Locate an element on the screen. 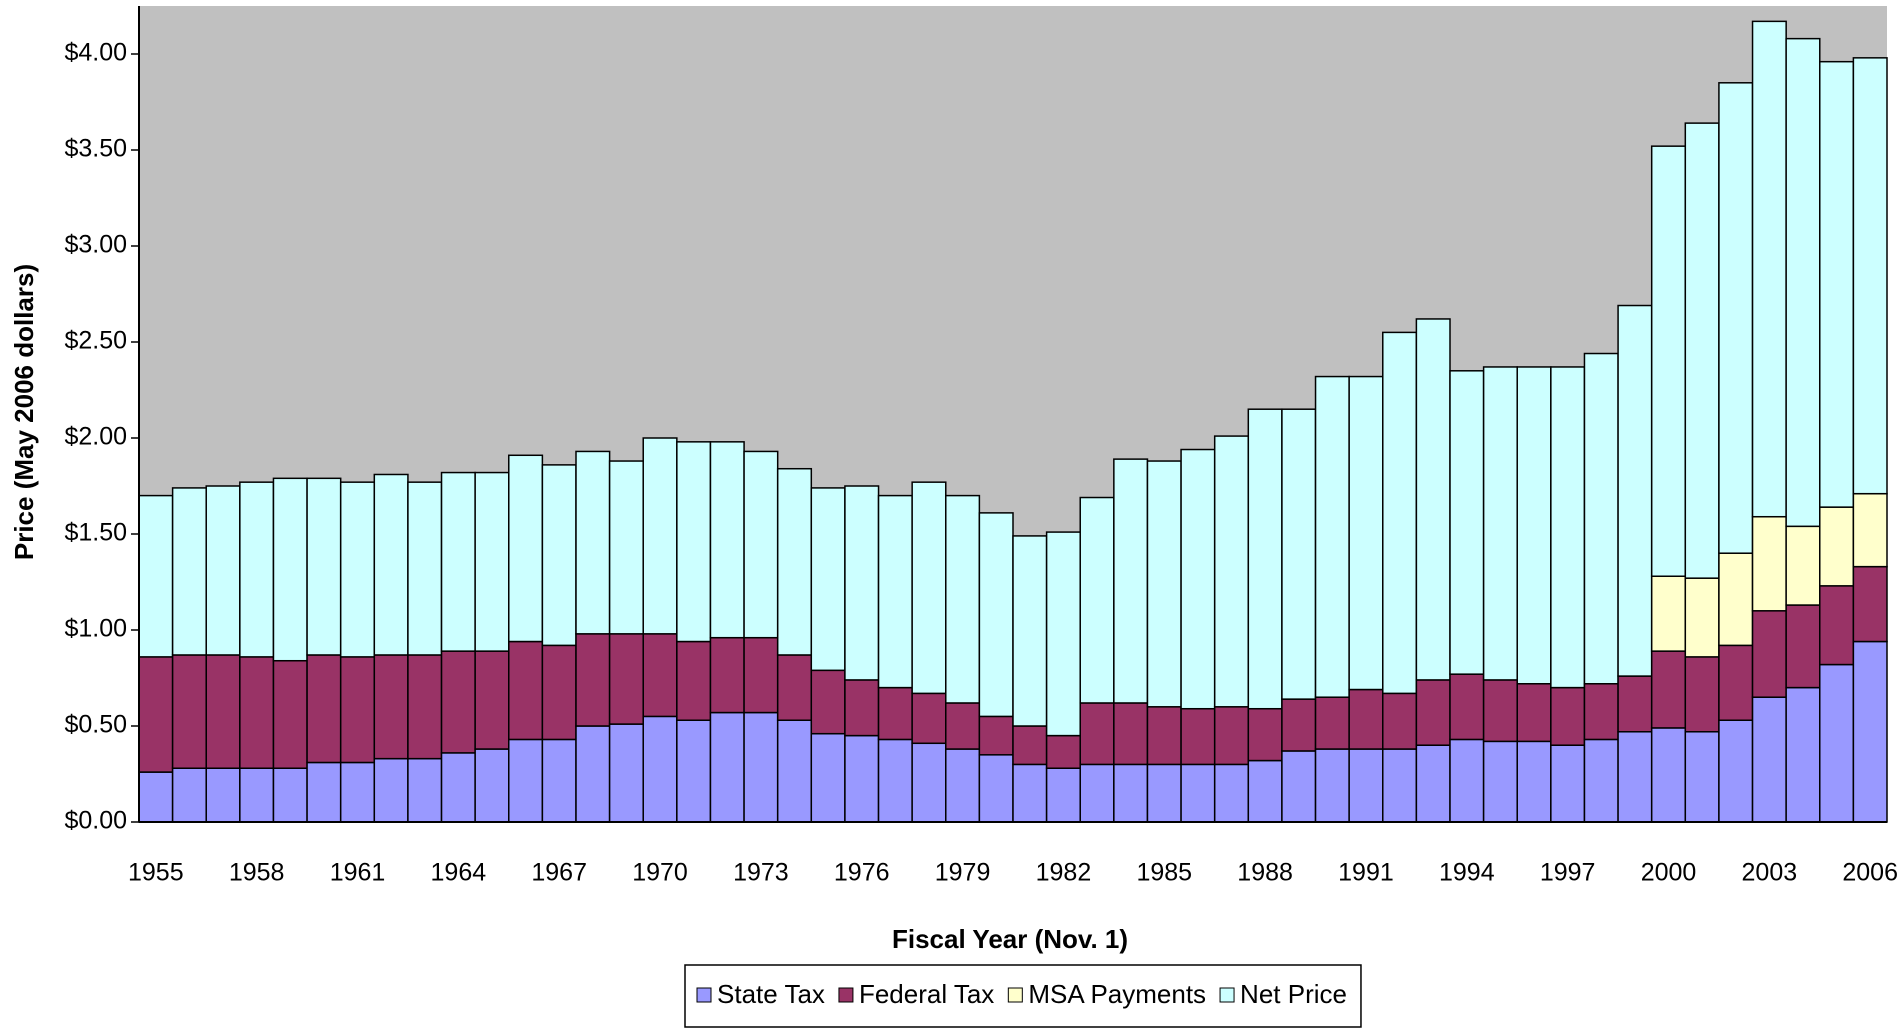 The image size is (1901, 1031). x-axis-title: Fiscal Year (Nov. 1) is located at coordinates (1010, 939).